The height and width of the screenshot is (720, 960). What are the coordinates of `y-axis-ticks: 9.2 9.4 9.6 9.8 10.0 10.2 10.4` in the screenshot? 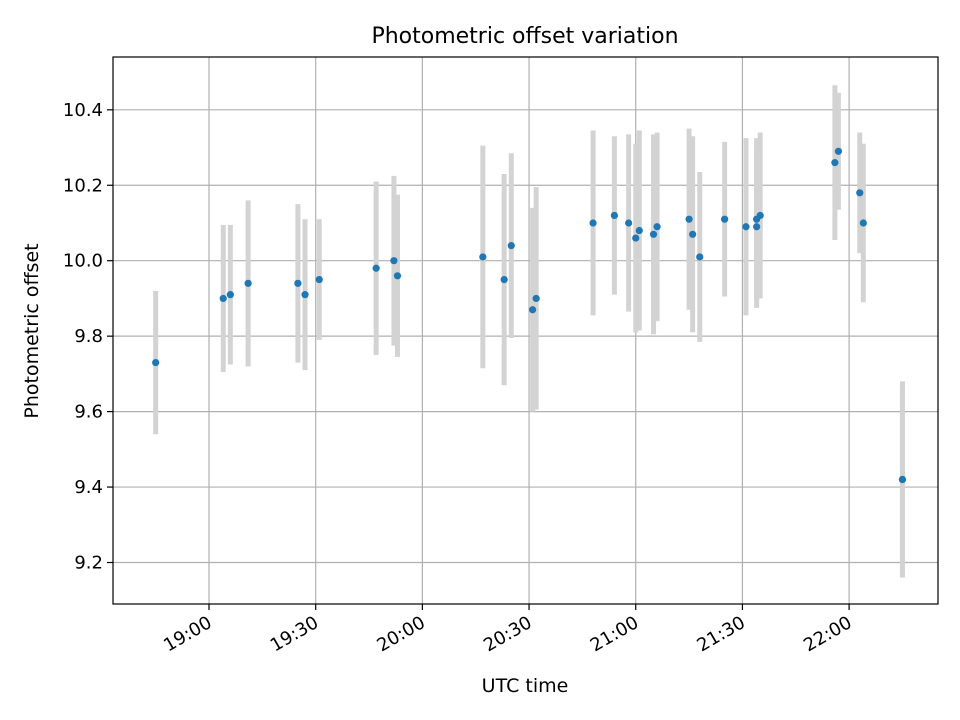 It's located at (88, 337).